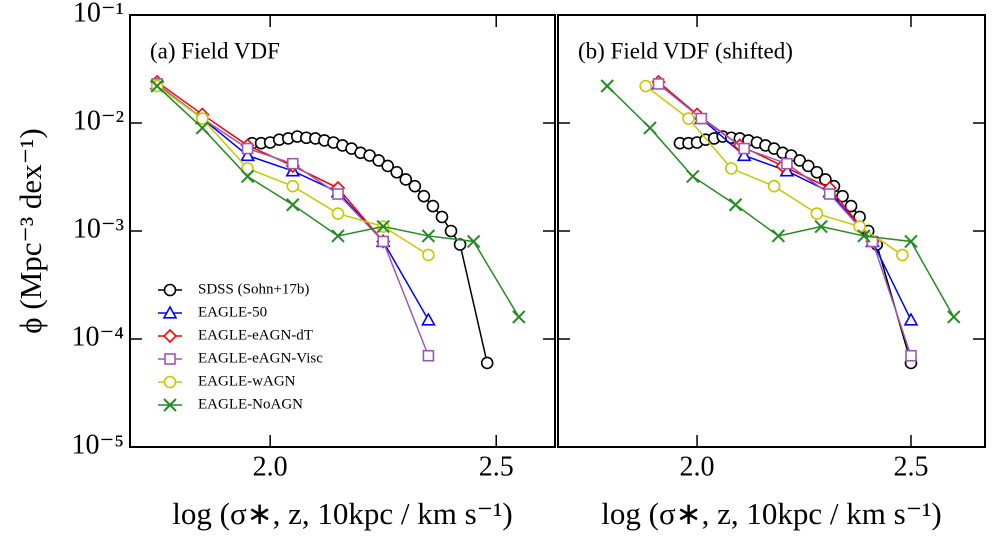 Image resolution: width=996 pixels, height=542 pixels. I want to click on y-tick-label: 10⁻¹, so click(98, 14).